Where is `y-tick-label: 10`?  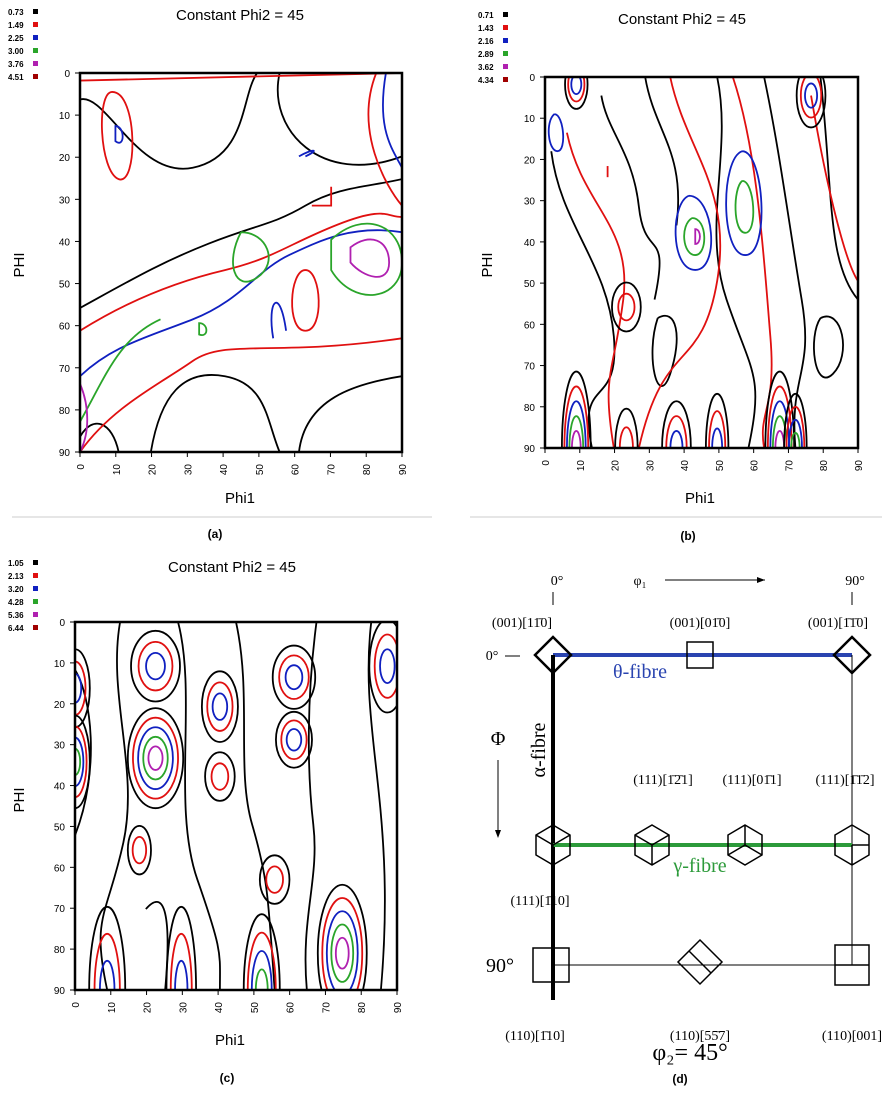 y-tick-label: 10 is located at coordinates (65, 116).